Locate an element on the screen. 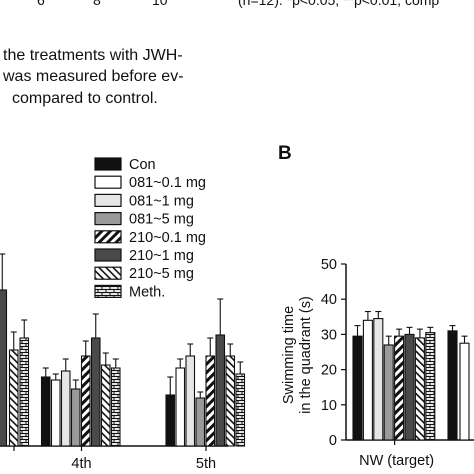 This screenshot has width=474, height=474. panel-b-ytick-label-40: 40 is located at coordinates (329, 300).